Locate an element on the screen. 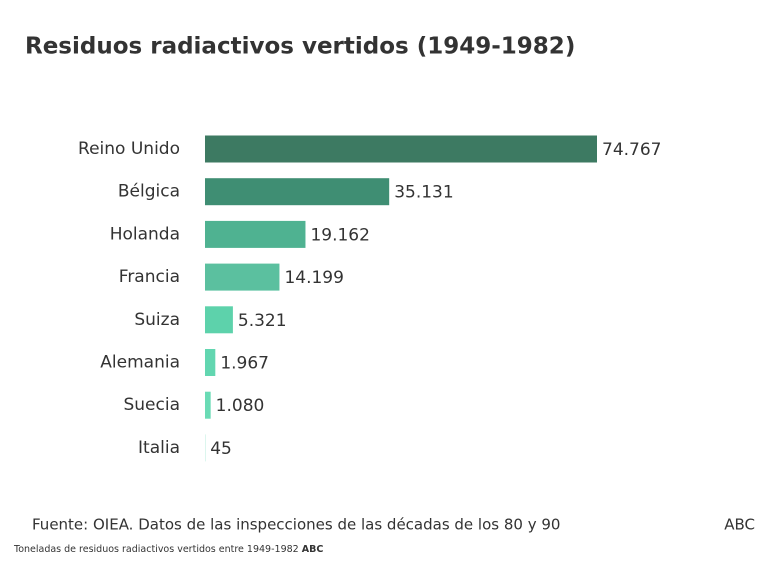 This screenshot has height=580, width=760. value-label: 74.767 is located at coordinates (631, 150).